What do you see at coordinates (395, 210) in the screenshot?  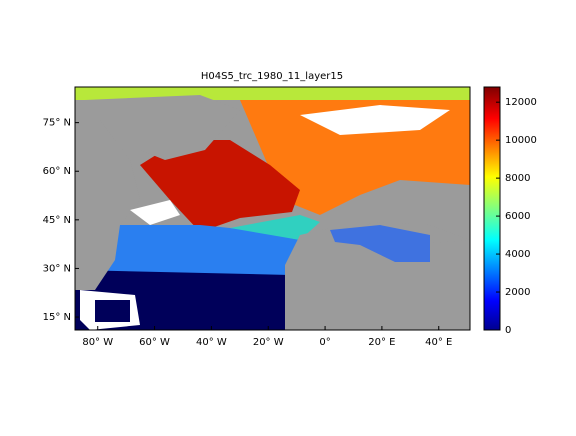 I see `europe` at bounding box center [395, 210].